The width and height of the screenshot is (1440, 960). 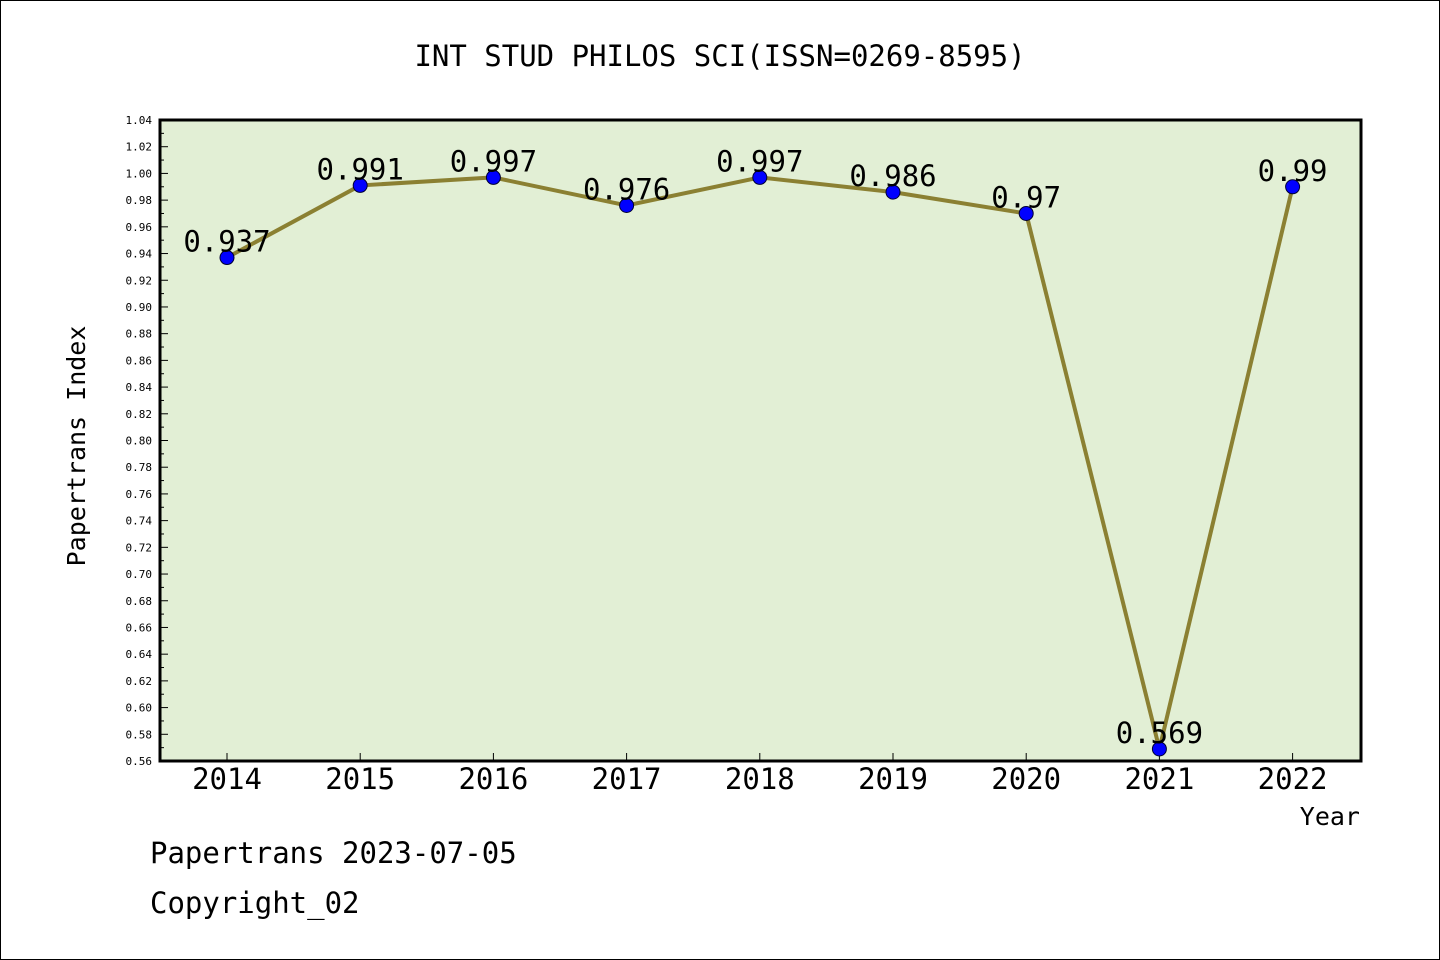 I want to click on y-tick-label: 0.60, so click(x=139, y=708).